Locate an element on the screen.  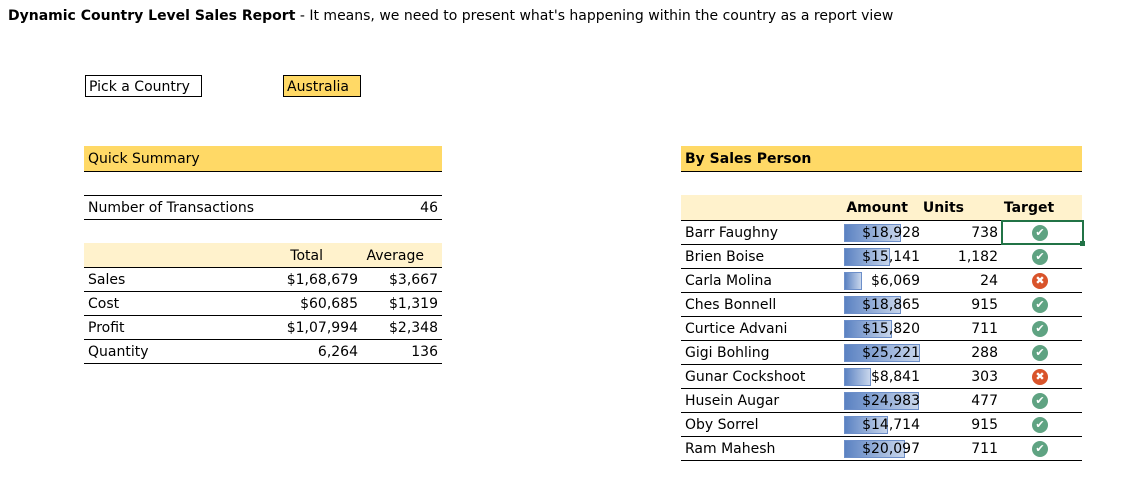
amount-cell: $18,928 is located at coordinates (883, 233).